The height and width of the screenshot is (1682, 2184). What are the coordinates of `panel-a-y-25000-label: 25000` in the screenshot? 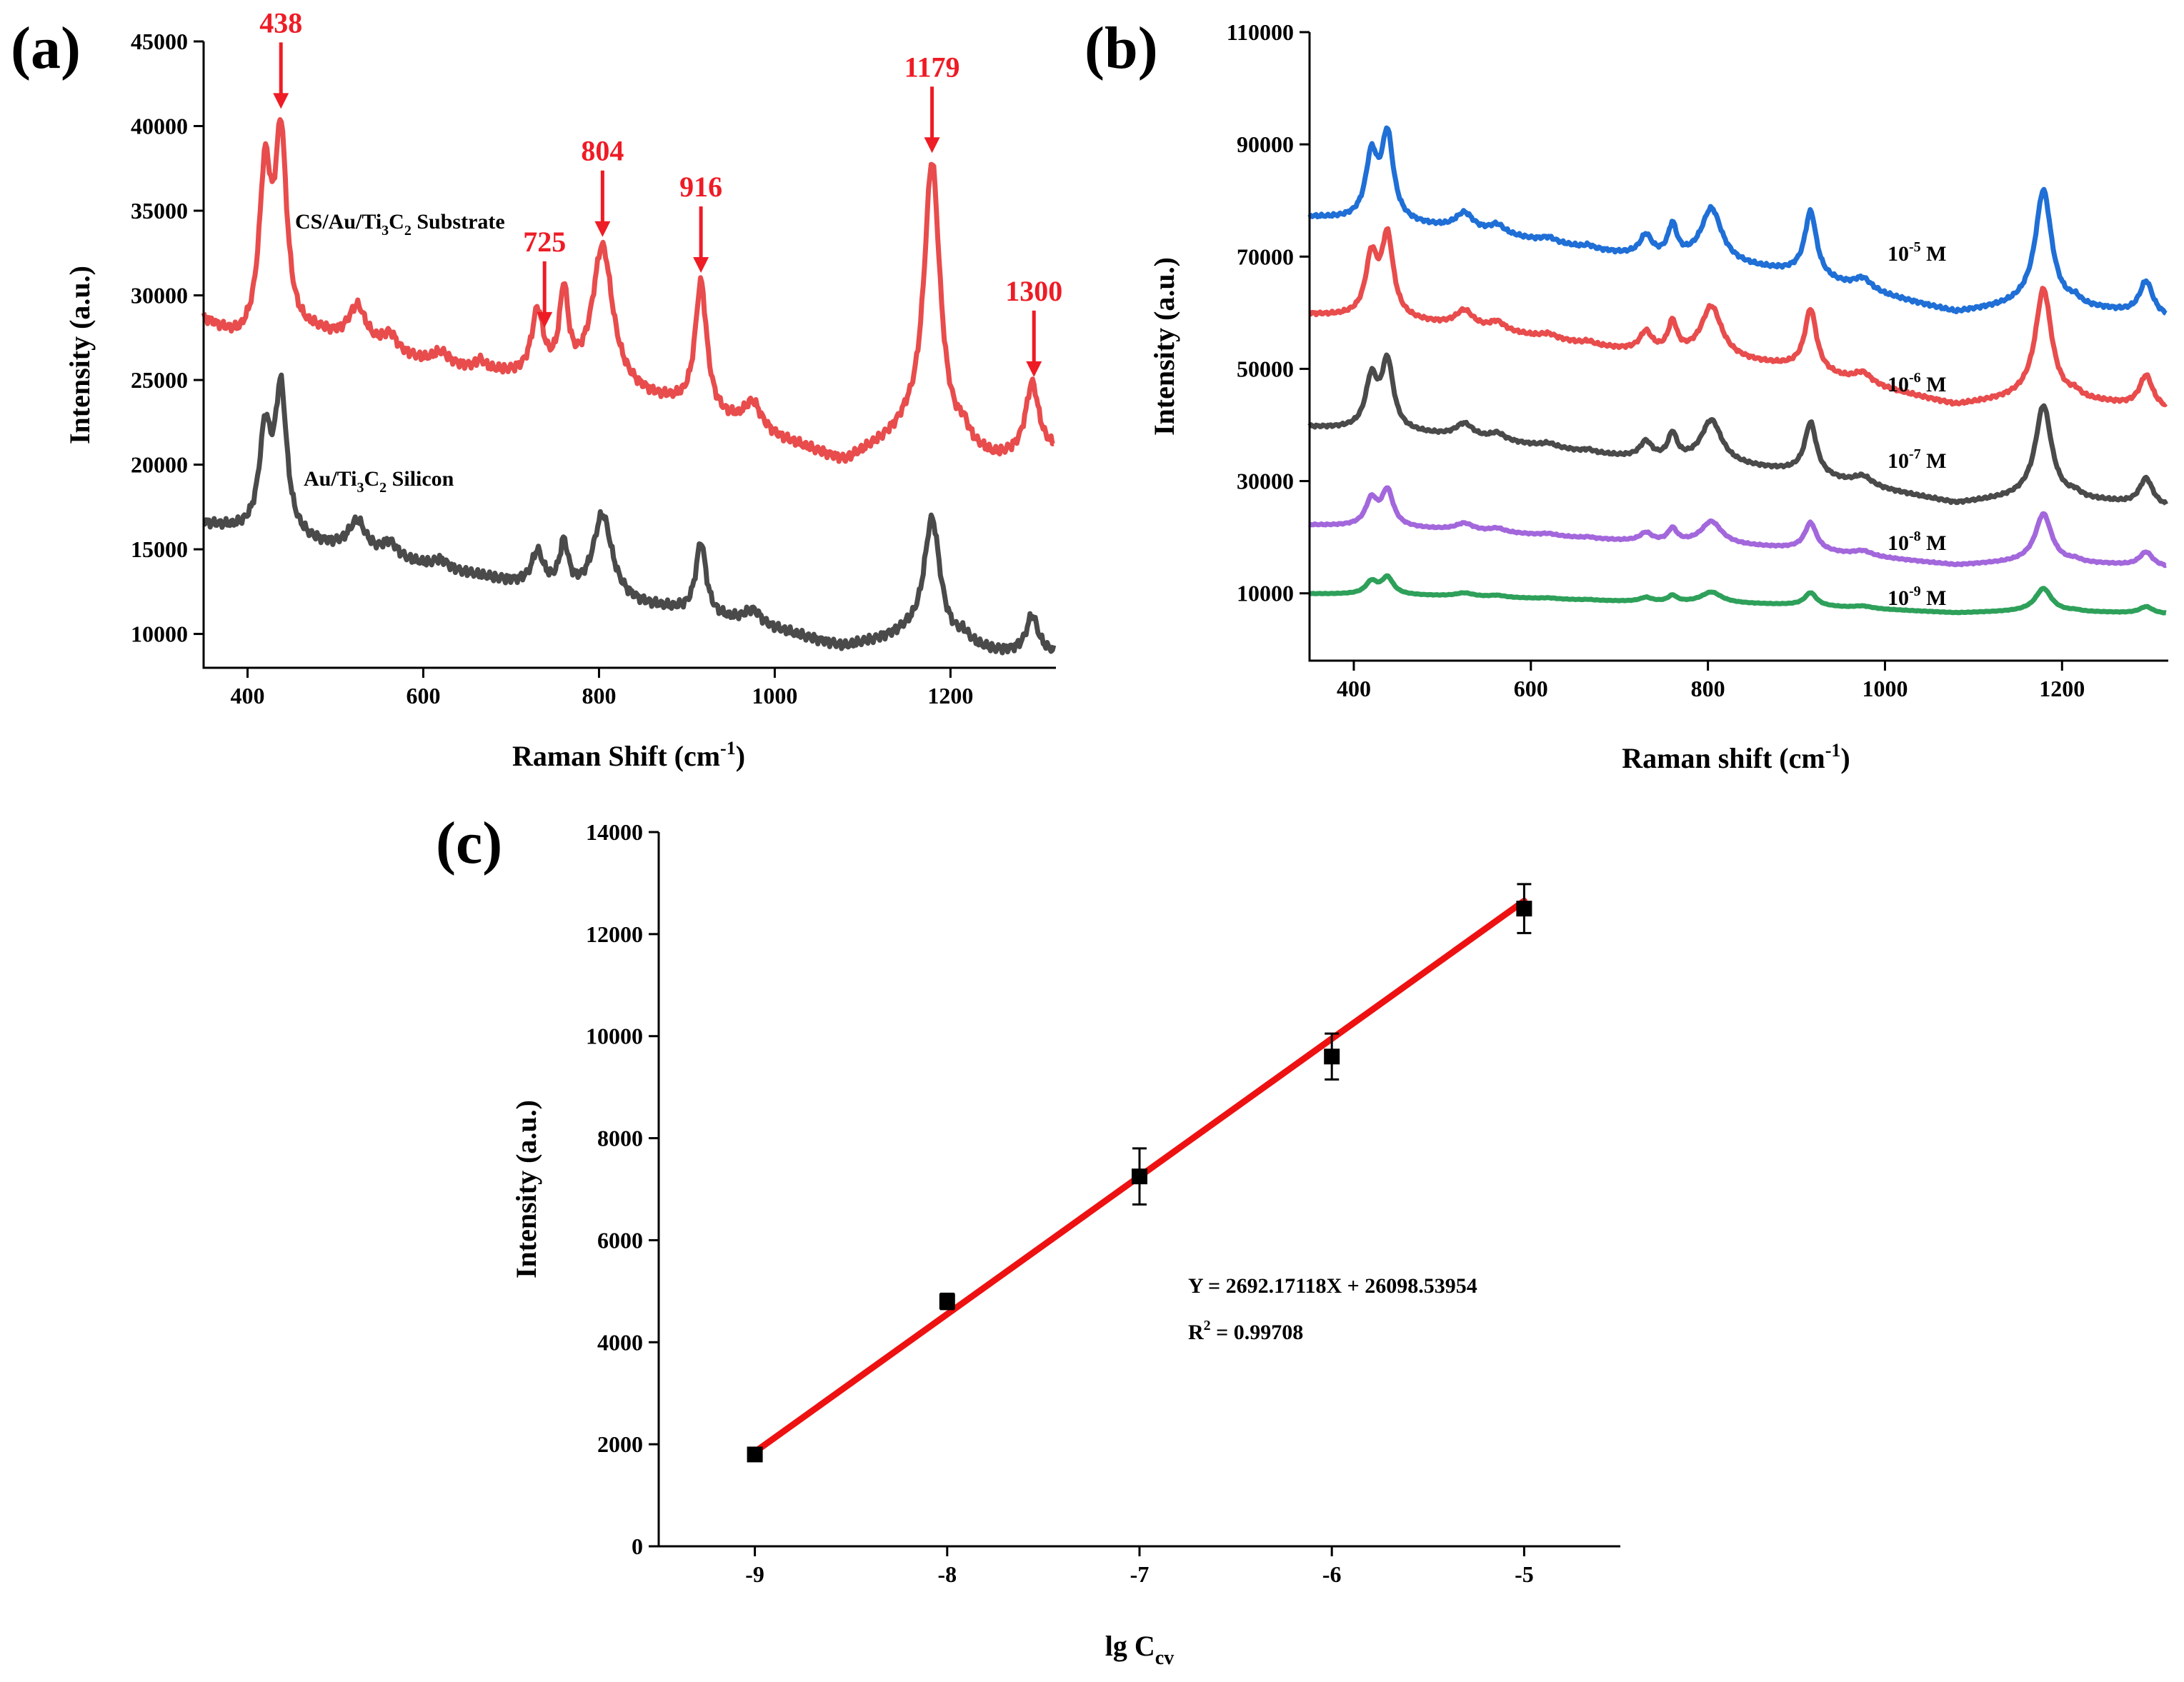 It's located at (159, 380).